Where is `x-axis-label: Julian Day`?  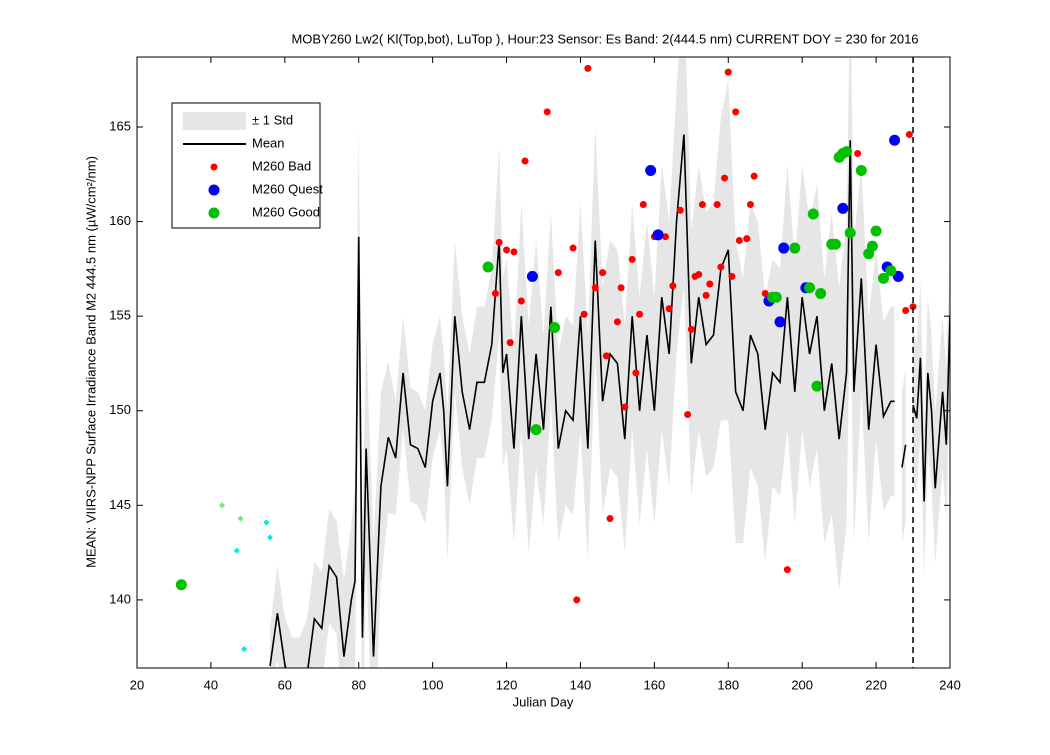 x-axis-label: Julian Day is located at coordinates (543, 701).